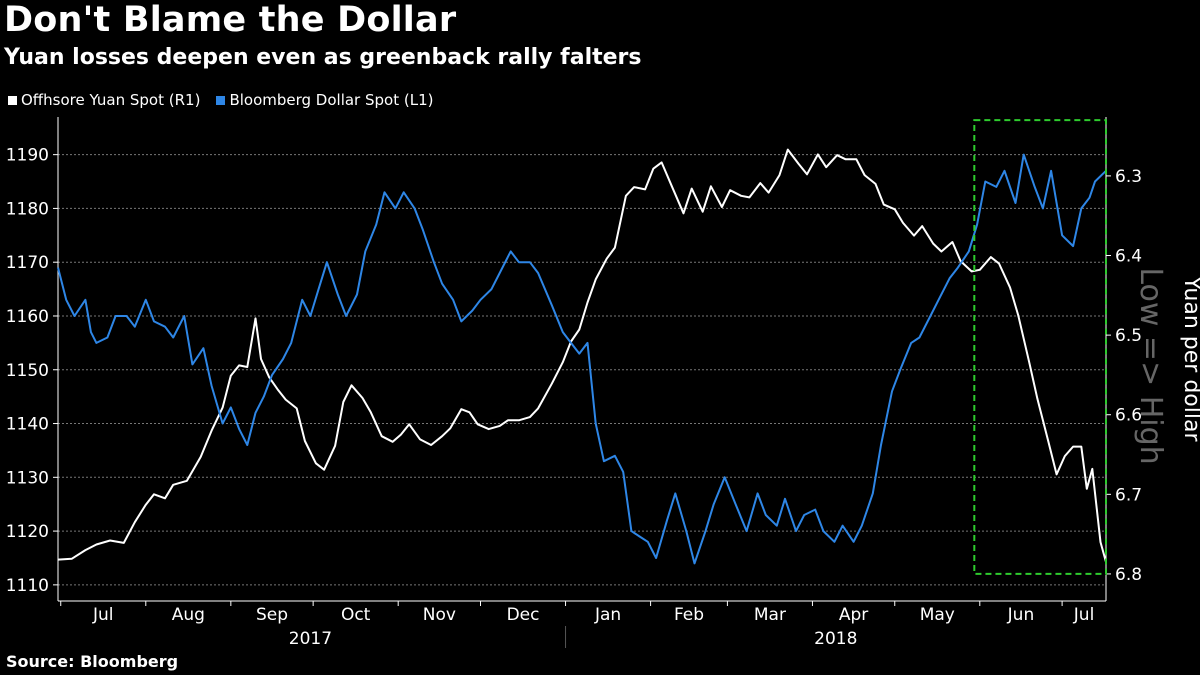 This screenshot has height=675, width=1200. Describe the element at coordinates (1084, 615) in the screenshot. I see `month-label-12: Jul` at that location.